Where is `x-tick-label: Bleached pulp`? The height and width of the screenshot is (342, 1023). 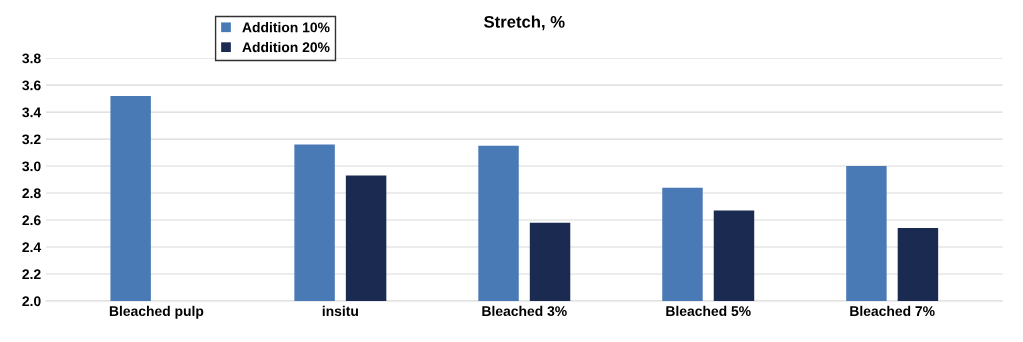 x-tick-label: Bleached pulp is located at coordinates (156, 312).